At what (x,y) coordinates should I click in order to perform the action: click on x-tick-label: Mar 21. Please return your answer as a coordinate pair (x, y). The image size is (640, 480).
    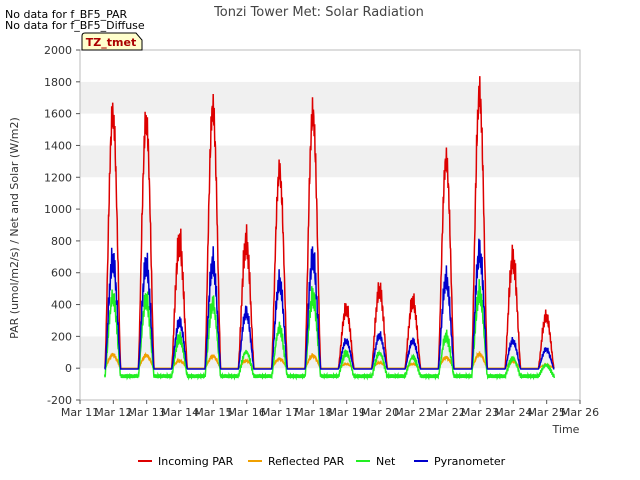
    Looking at the image, I should click on (413, 412).